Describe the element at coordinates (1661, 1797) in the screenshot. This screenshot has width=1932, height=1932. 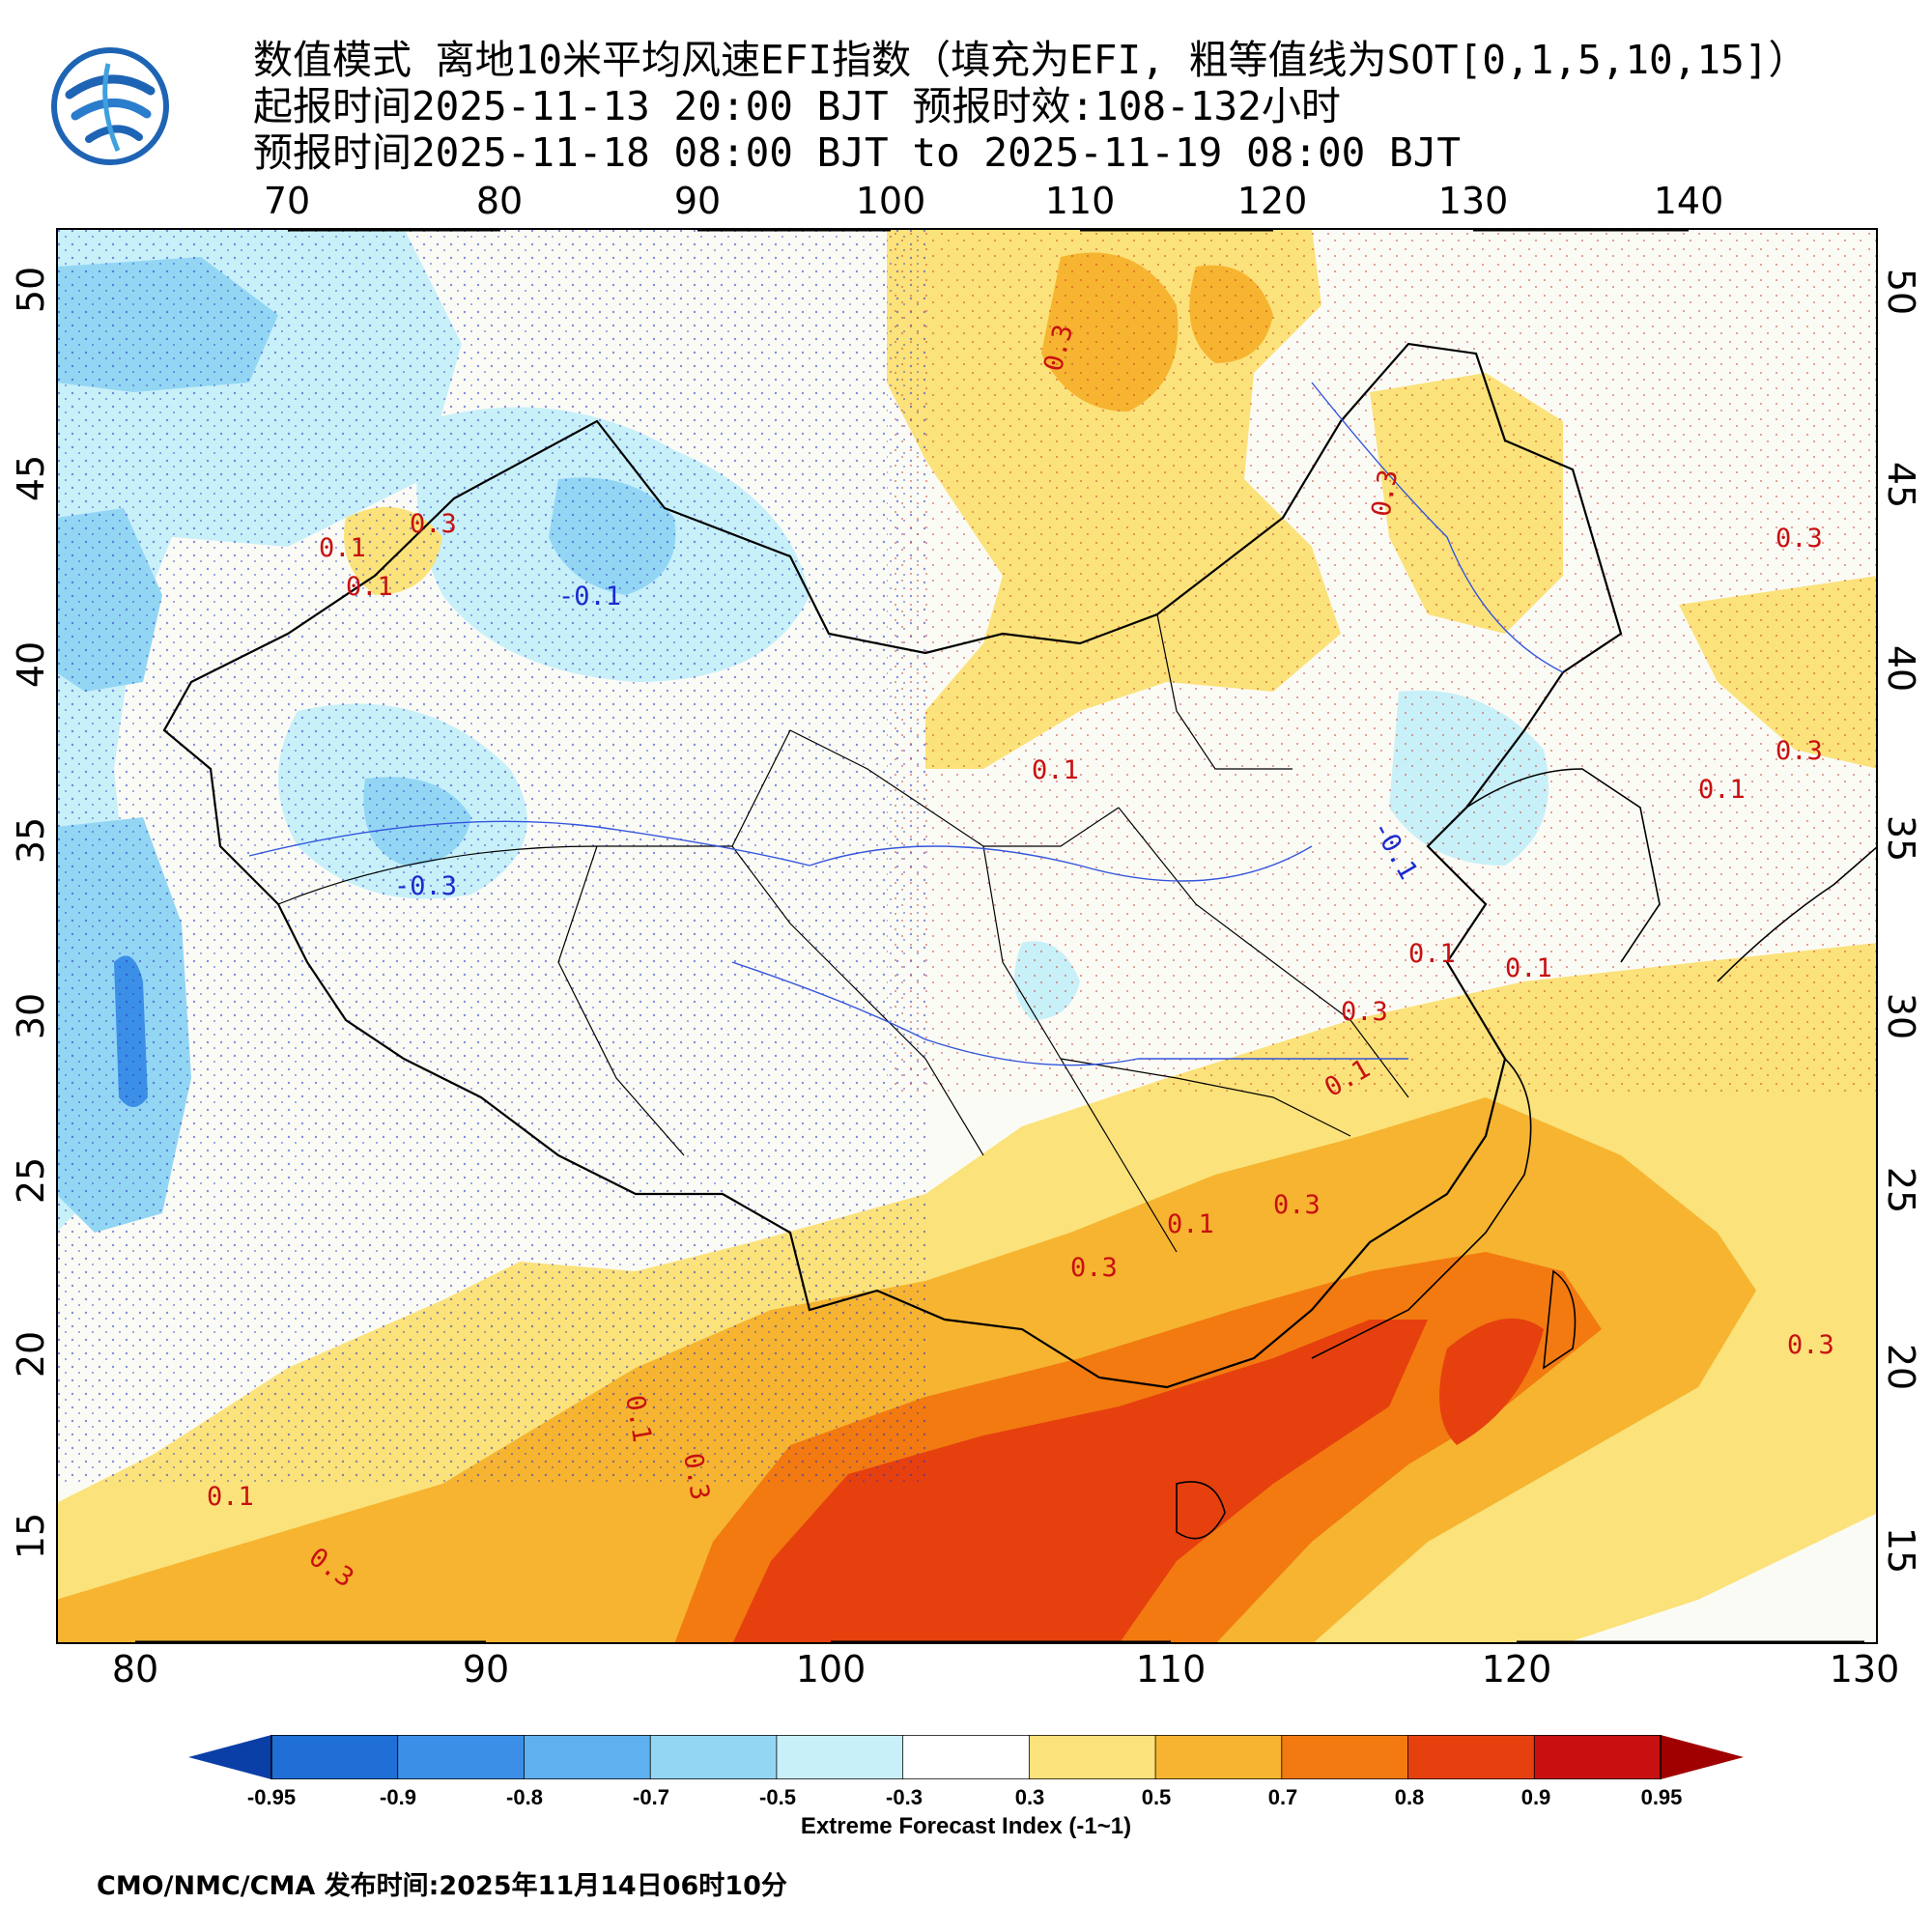
I see `colorbar-label: 0.95` at that location.